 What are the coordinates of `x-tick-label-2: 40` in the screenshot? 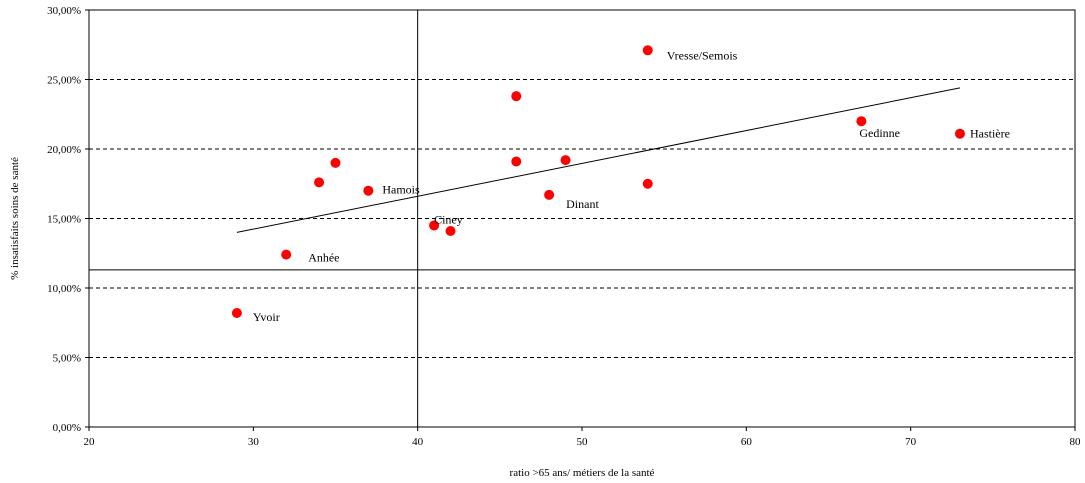 It's located at (418, 442).